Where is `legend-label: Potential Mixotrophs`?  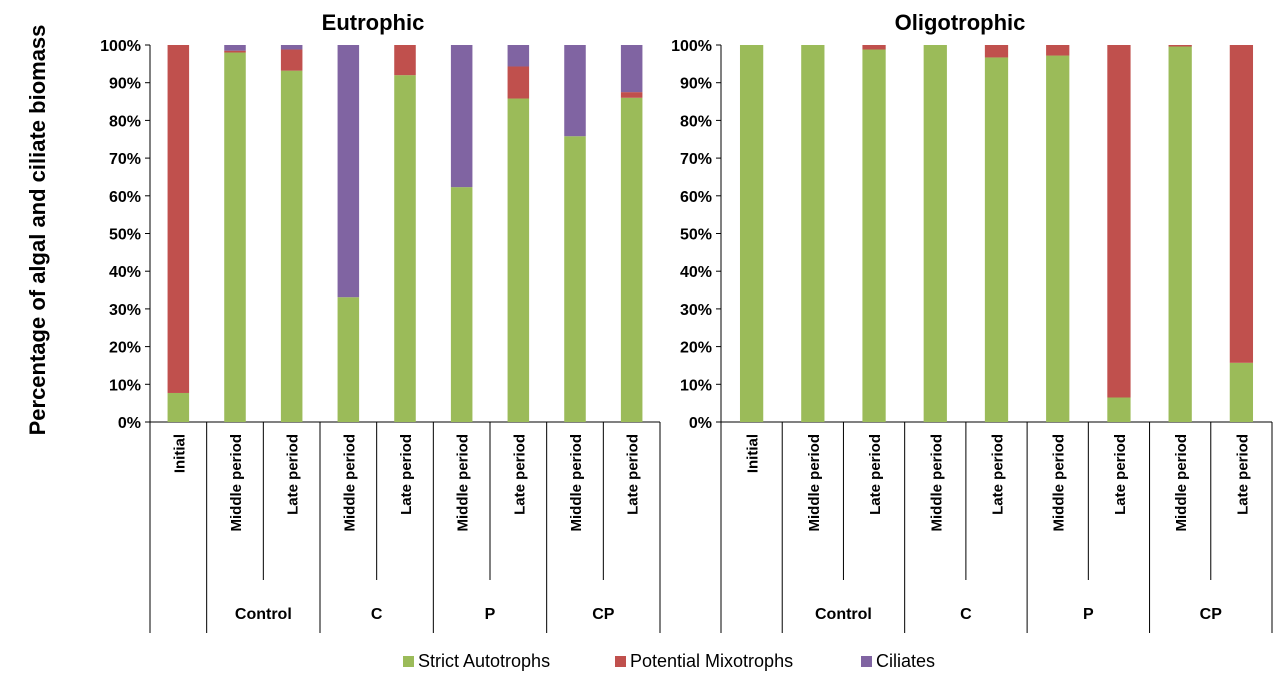
legend-label: Potential Mixotrophs is located at coordinates (711, 661).